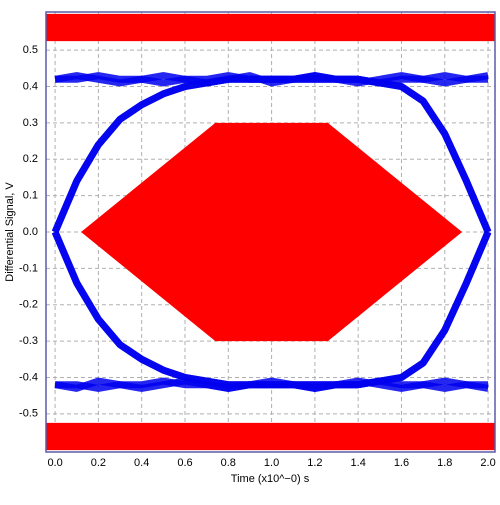  Describe the element at coordinates (141, 463) in the screenshot. I see `x-tick-label: 0.4` at that location.